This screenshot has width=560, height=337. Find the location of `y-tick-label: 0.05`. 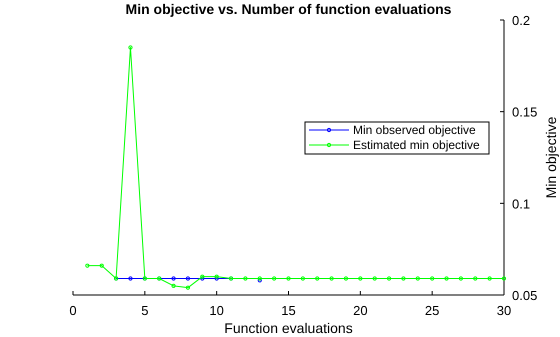

y-tick-label: 0.05 is located at coordinates (525, 295).